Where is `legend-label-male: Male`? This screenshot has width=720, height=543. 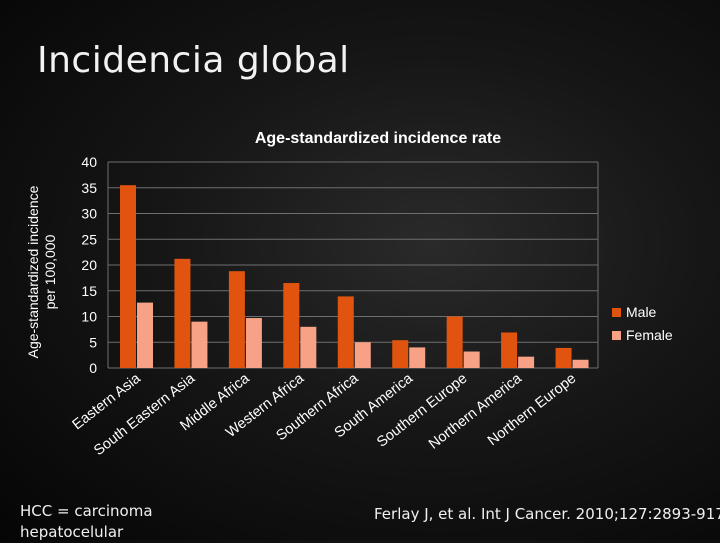 legend-label-male: Male is located at coordinates (641, 312).